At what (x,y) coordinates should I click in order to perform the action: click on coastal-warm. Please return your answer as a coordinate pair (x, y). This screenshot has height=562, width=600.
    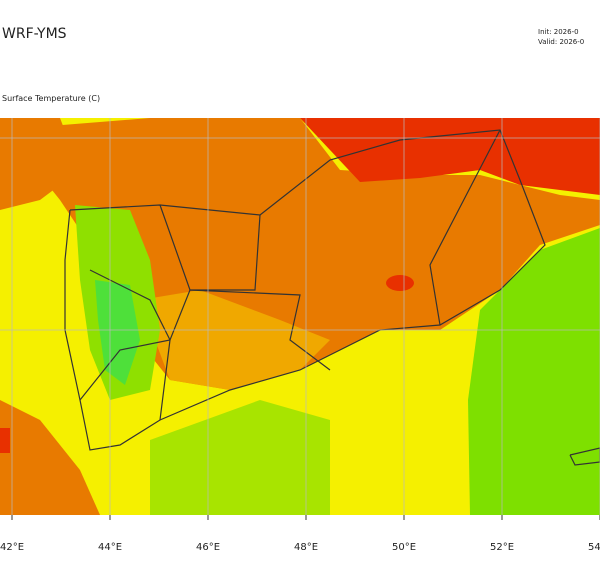
    Looking at the image, I should click on (40, 164).